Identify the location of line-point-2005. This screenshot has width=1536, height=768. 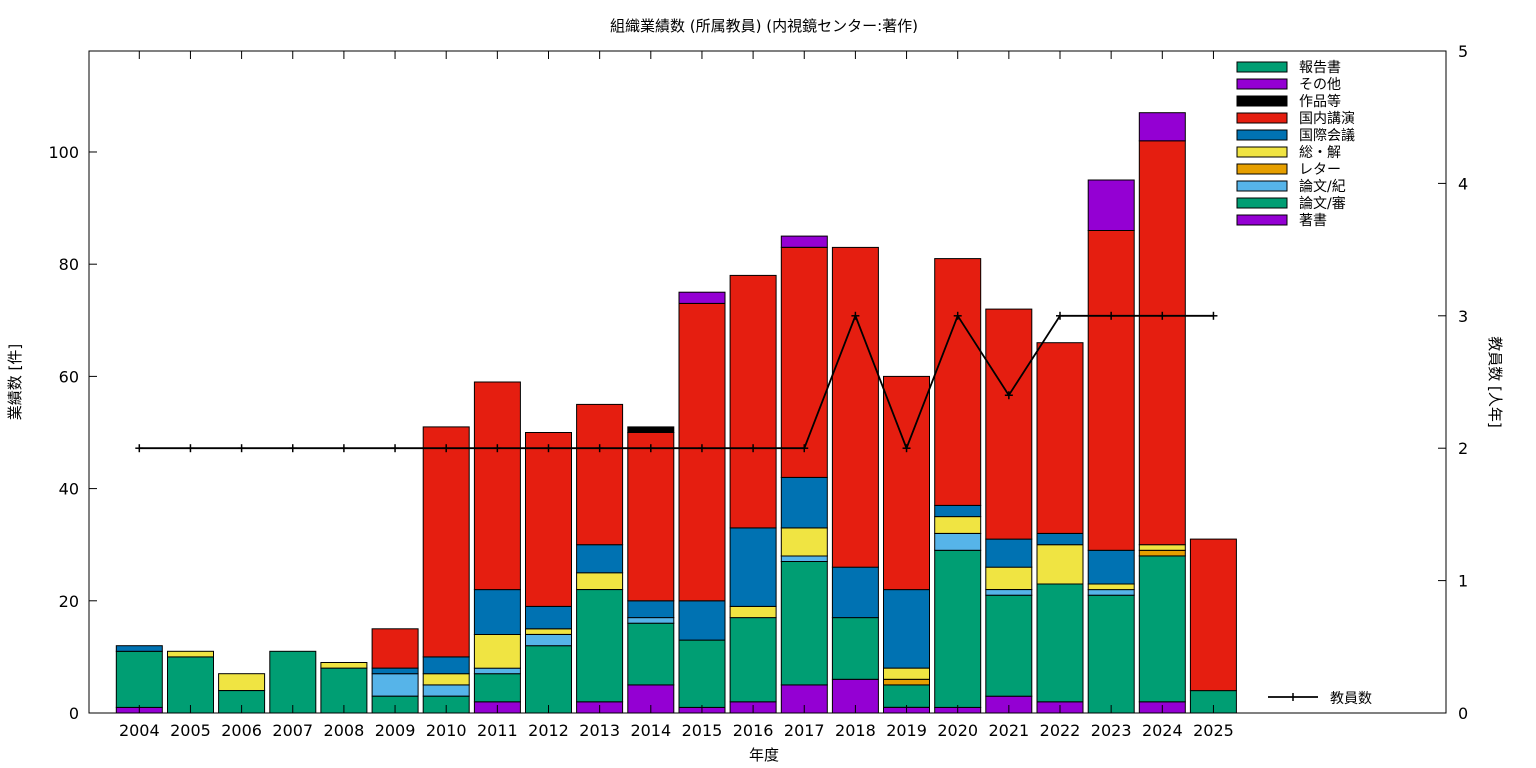
(190, 448).